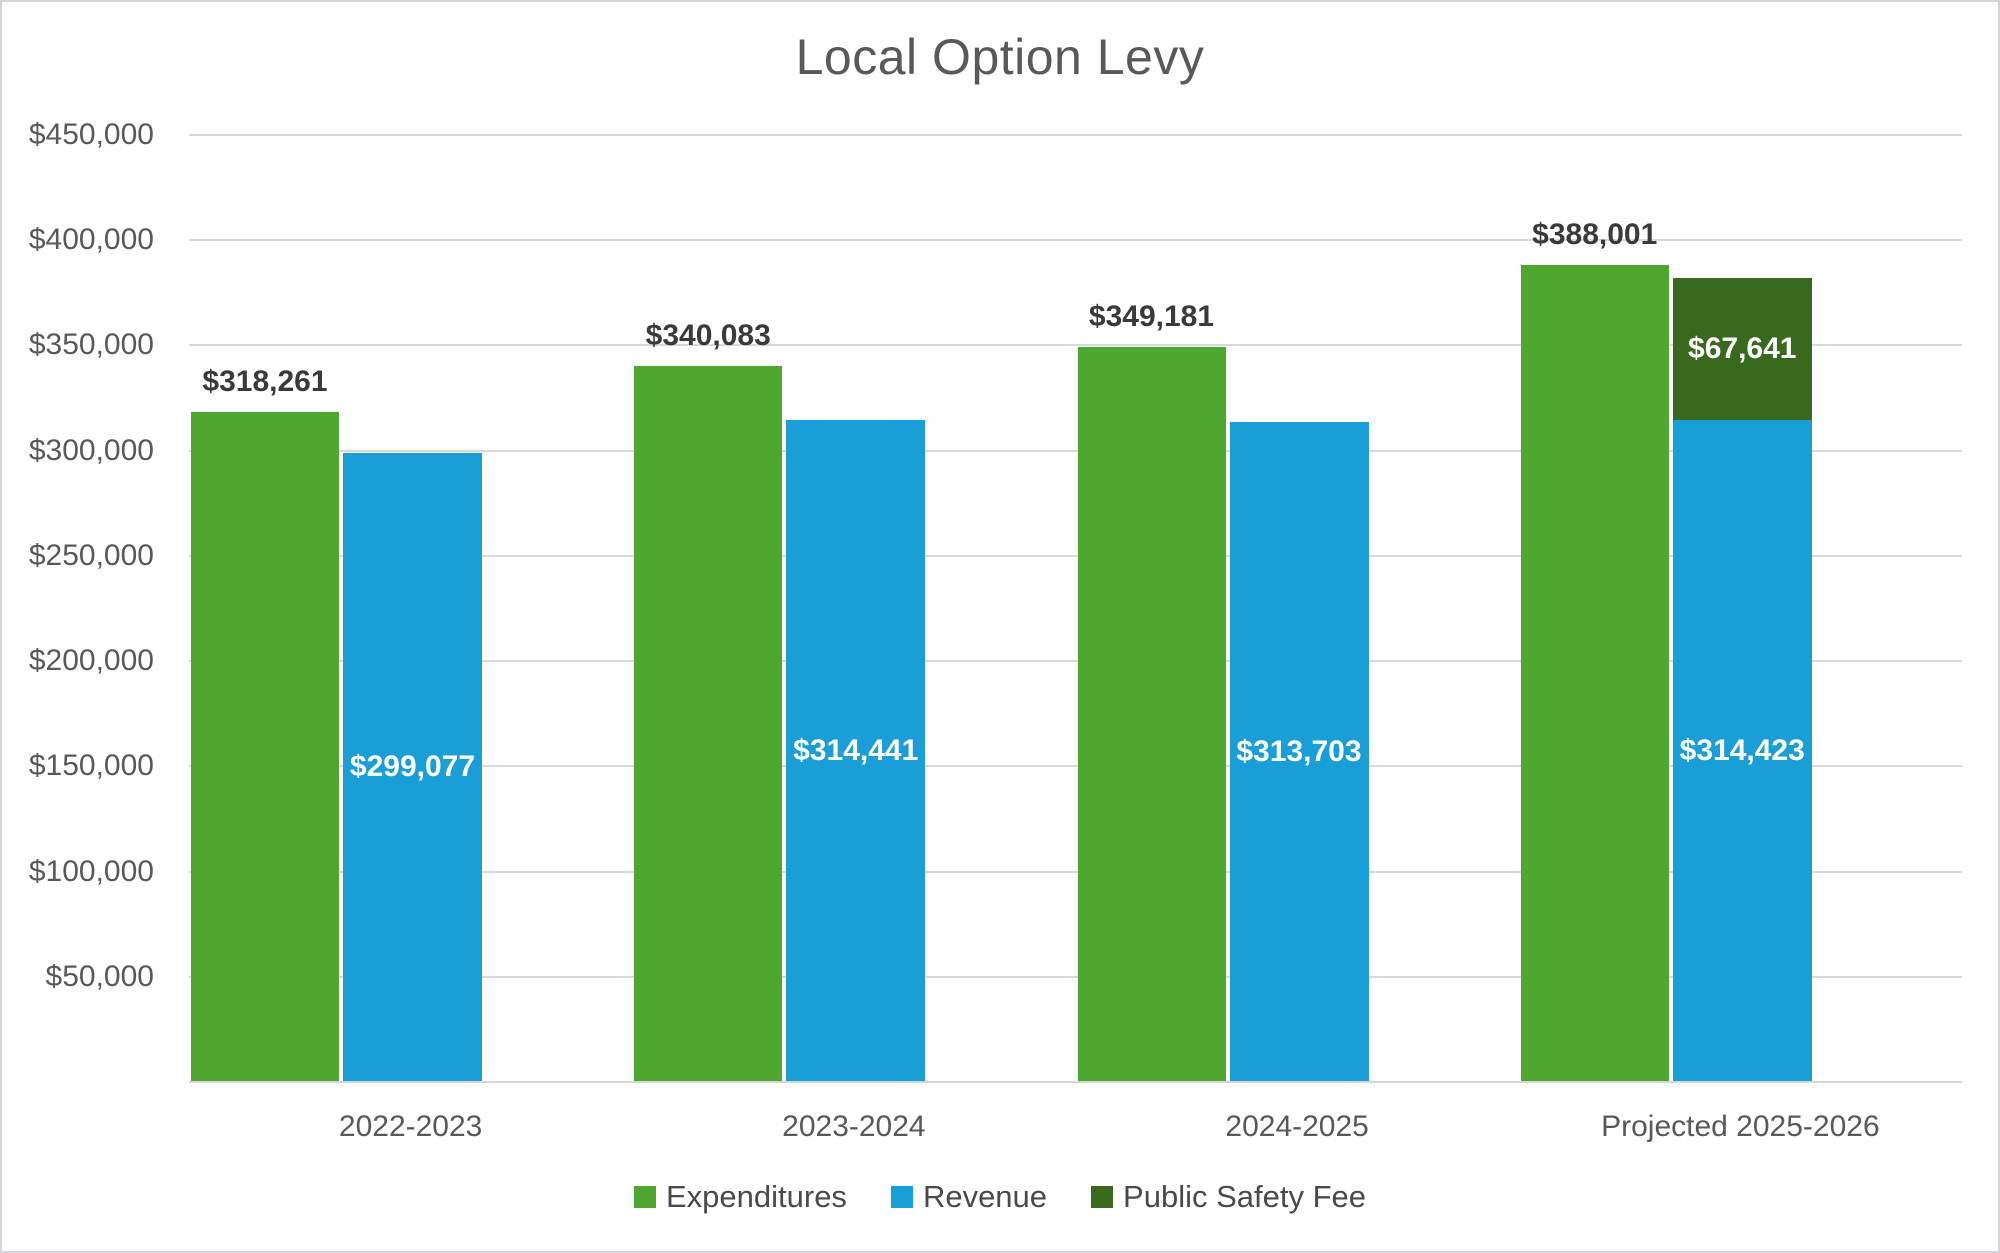  I want to click on legend-label: Revenue, so click(985, 1196).